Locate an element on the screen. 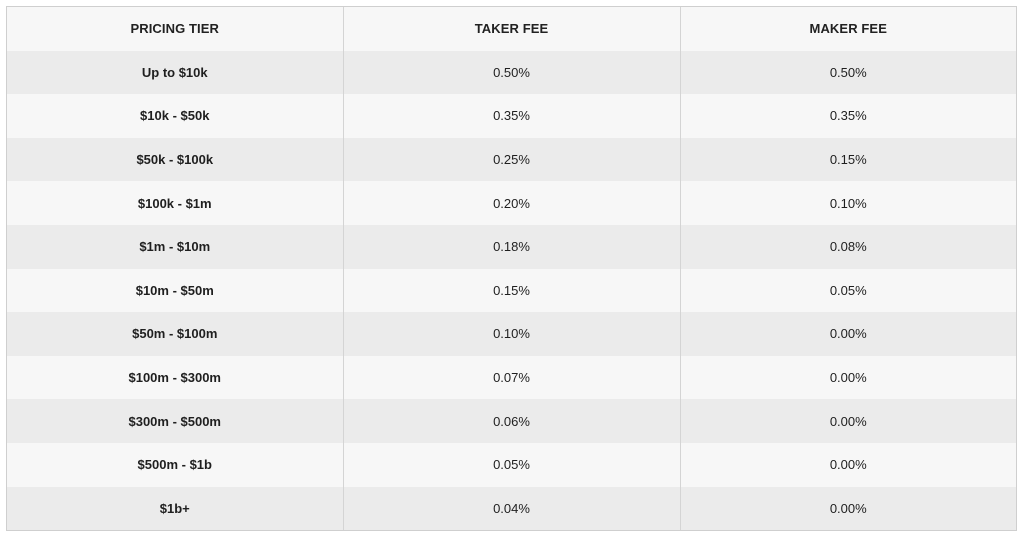 The height and width of the screenshot is (536, 1024). maker-fee-cell: 0.05% is located at coordinates (847, 290).